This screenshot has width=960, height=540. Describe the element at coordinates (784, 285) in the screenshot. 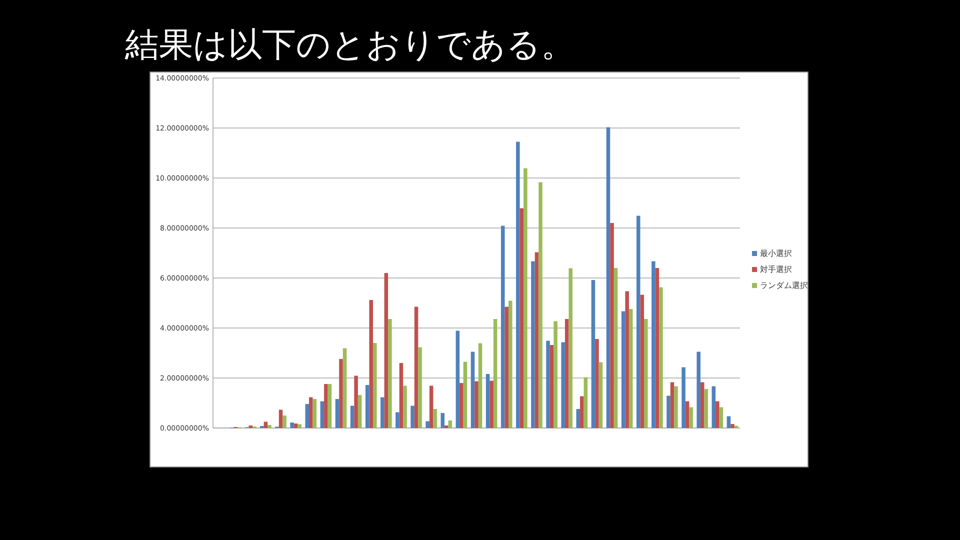

I see `legend-label: ランダム選択` at that location.